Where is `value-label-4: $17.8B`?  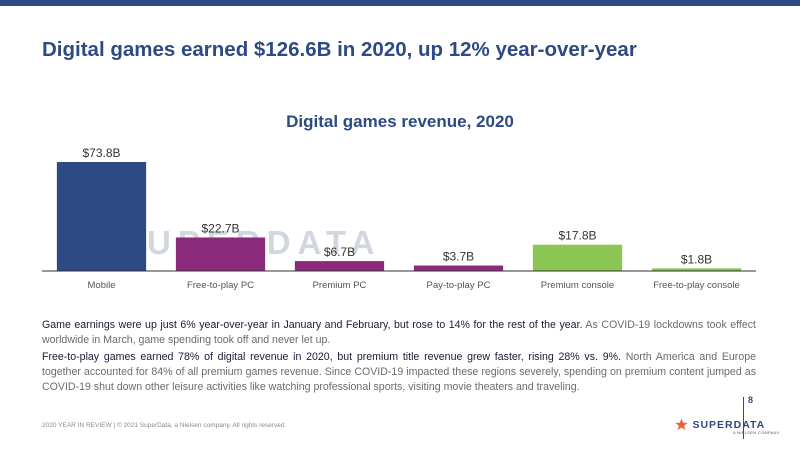 value-label-4: $17.8B is located at coordinates (577, 236).